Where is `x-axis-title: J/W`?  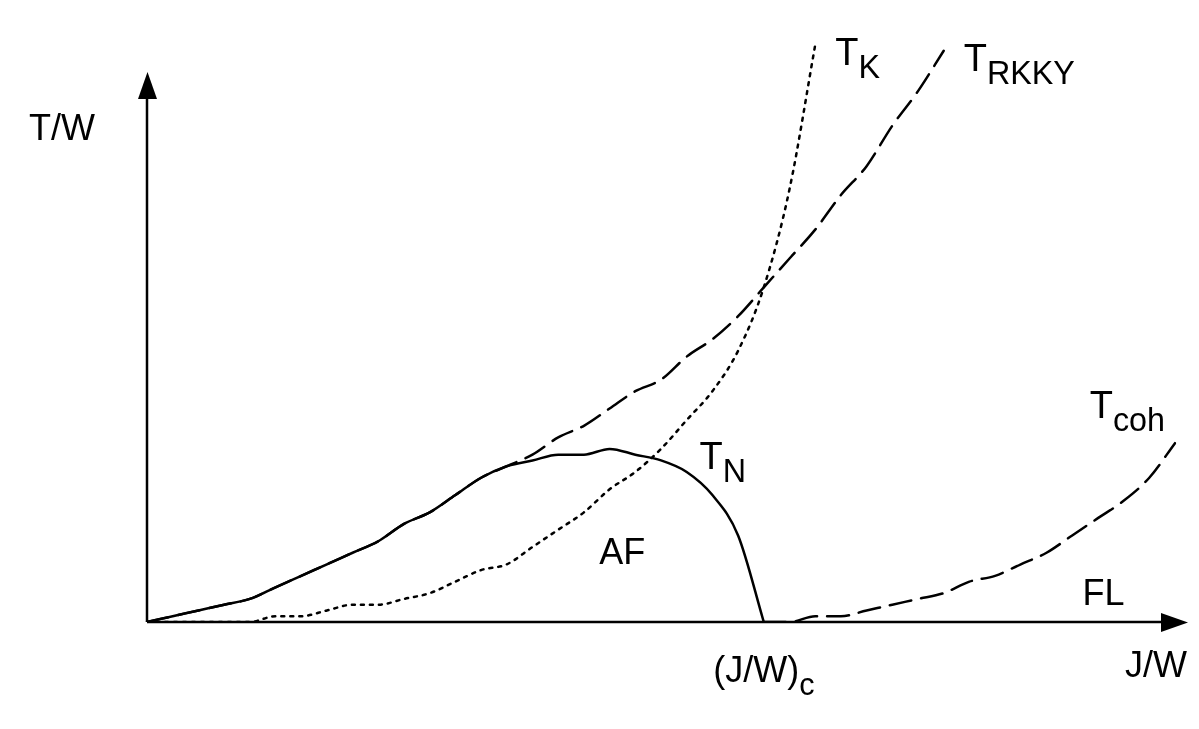
x-axis-title: J/W is located at coordinates (1156, 664).